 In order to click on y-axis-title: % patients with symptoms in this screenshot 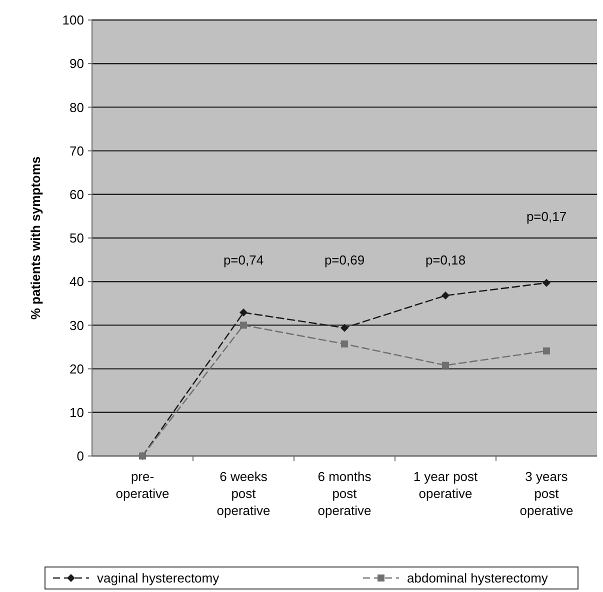, I will do `click(35, 238)`.